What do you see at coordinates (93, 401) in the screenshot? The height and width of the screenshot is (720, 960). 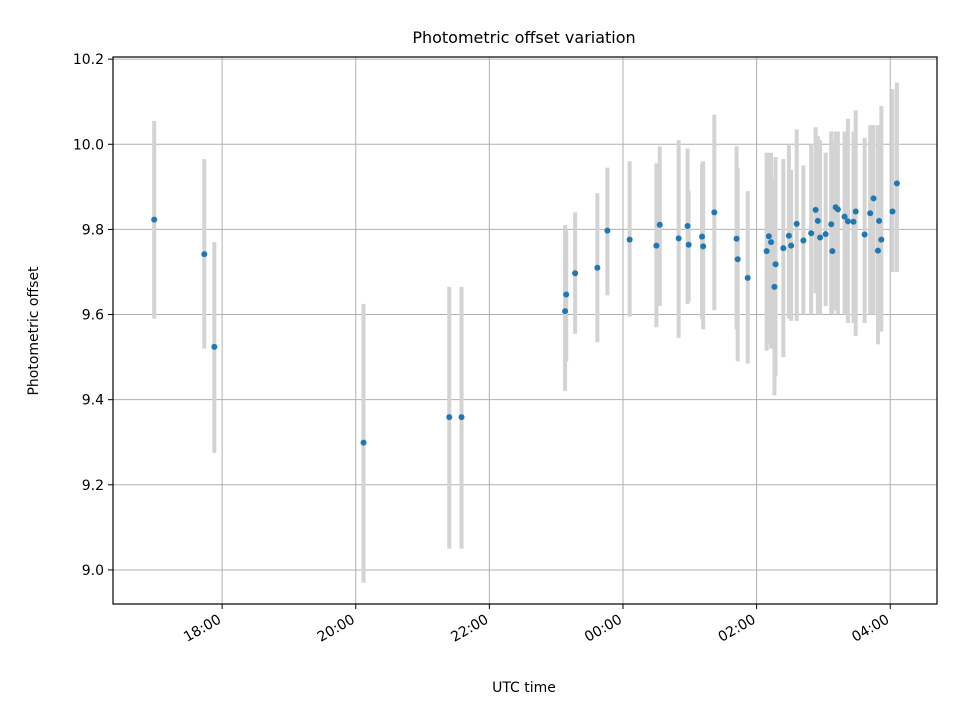 I see `y-tick-label: 9.4` at bounding box center [93, 401].